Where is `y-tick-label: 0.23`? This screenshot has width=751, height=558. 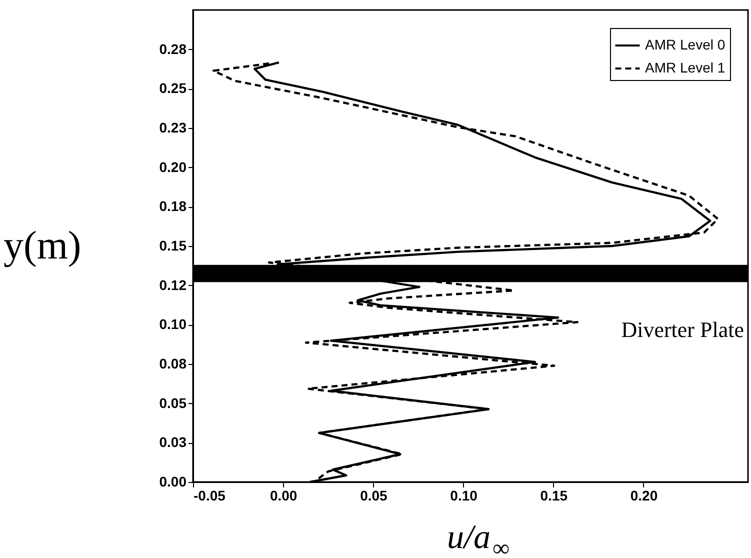
y-tick-label: 0.23 is located at coordinates (173, 128).